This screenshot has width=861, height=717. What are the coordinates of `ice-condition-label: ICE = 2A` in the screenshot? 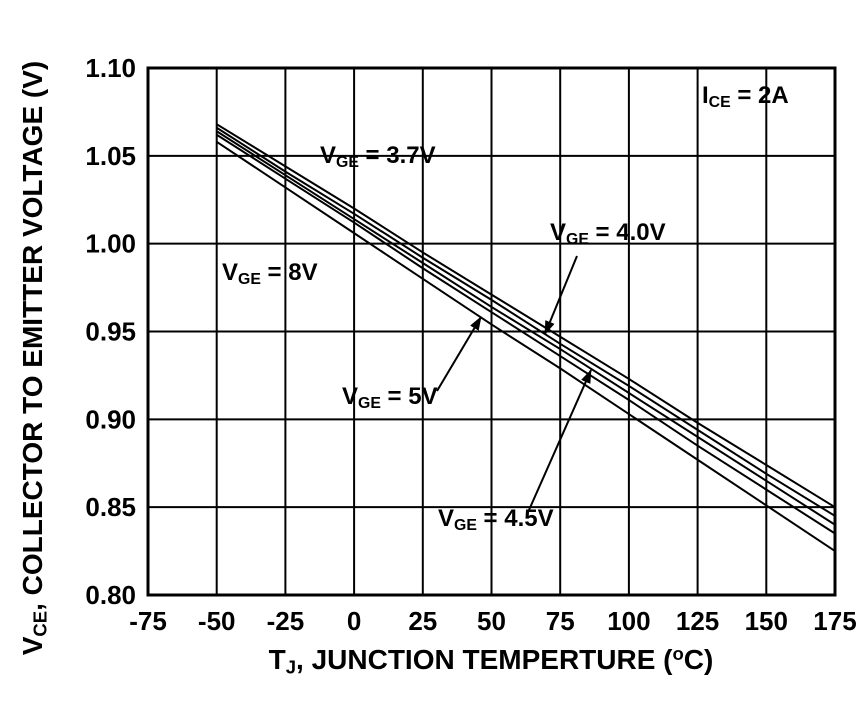 It's located at (745, 96).